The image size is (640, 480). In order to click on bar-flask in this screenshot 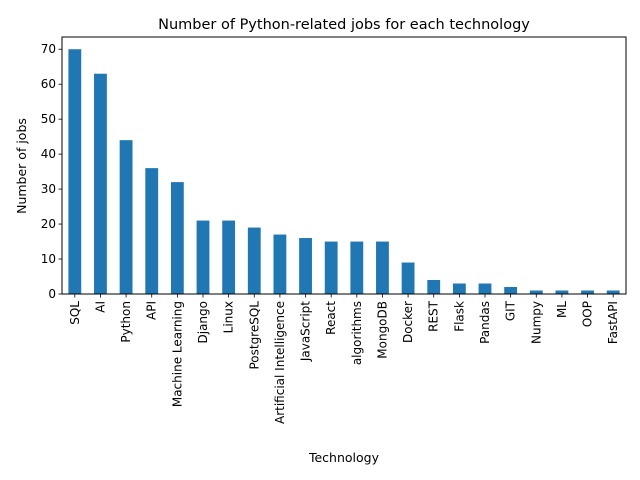, I will do `click(459, 288)`.